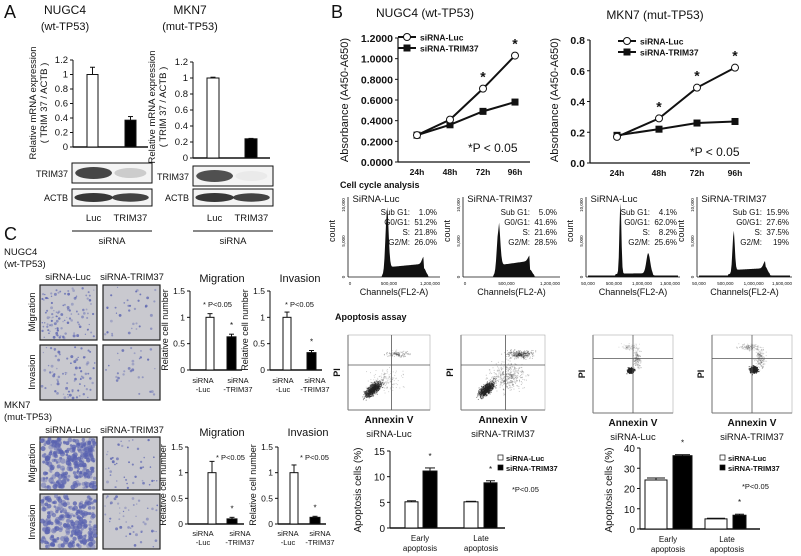 This screenshot has width=801, height=556. I want to click on x-tick-label: 50,000, so click(699, 283).